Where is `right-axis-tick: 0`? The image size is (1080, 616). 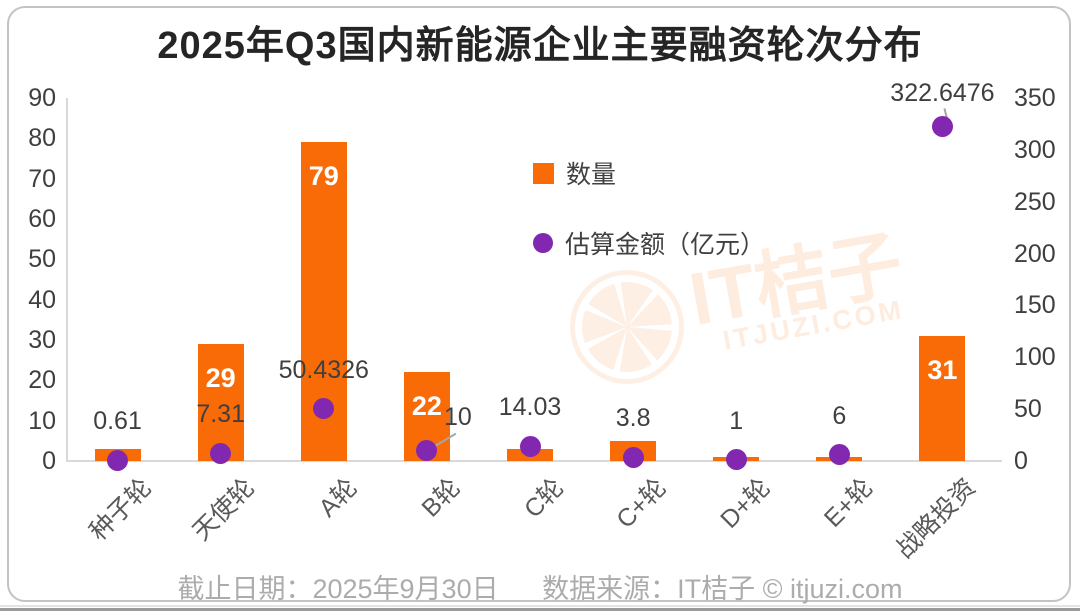 right-axis-tick: 0 is located at coordinates (1021, 461).